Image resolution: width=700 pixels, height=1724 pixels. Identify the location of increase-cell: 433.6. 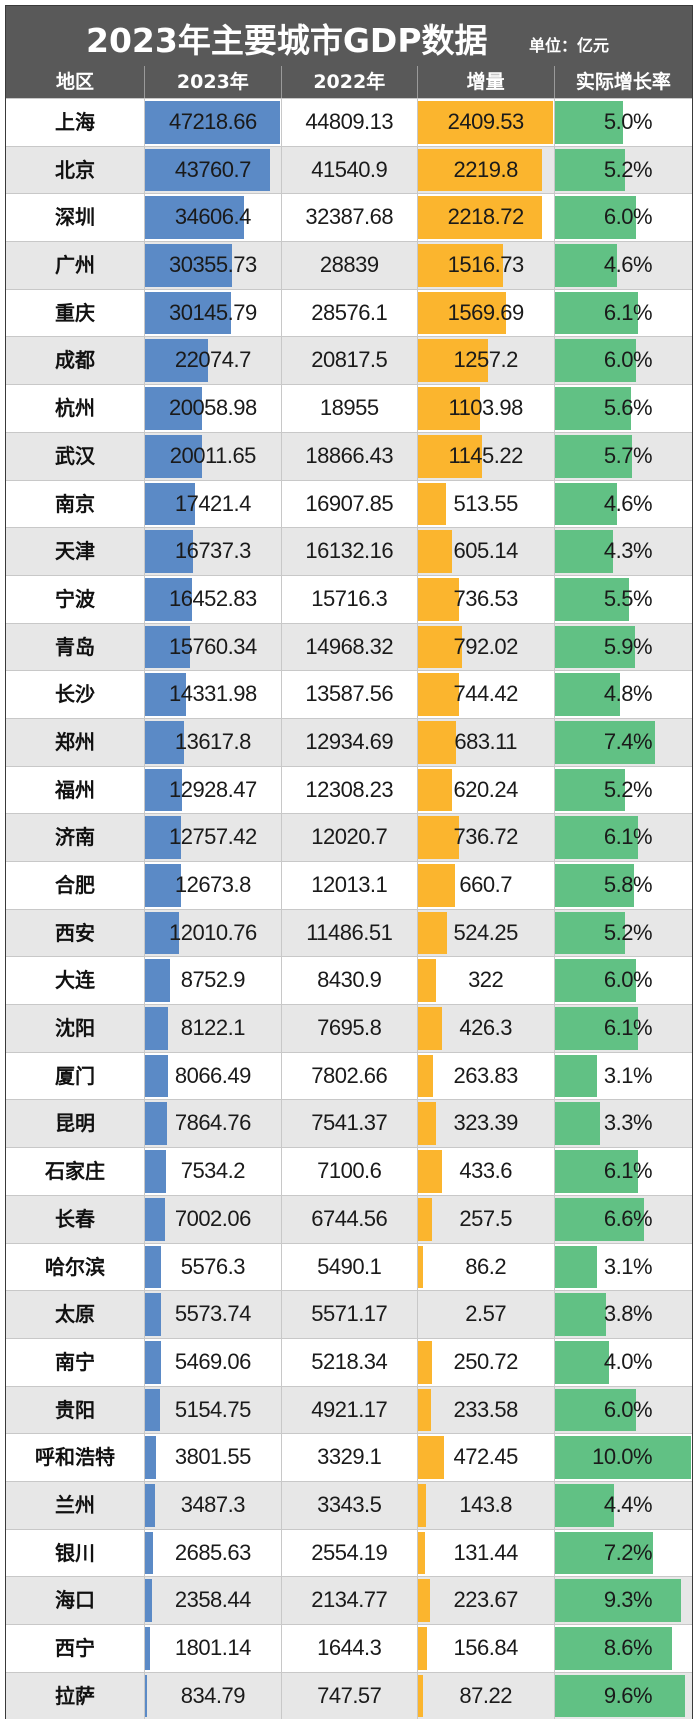
(485, 1171).